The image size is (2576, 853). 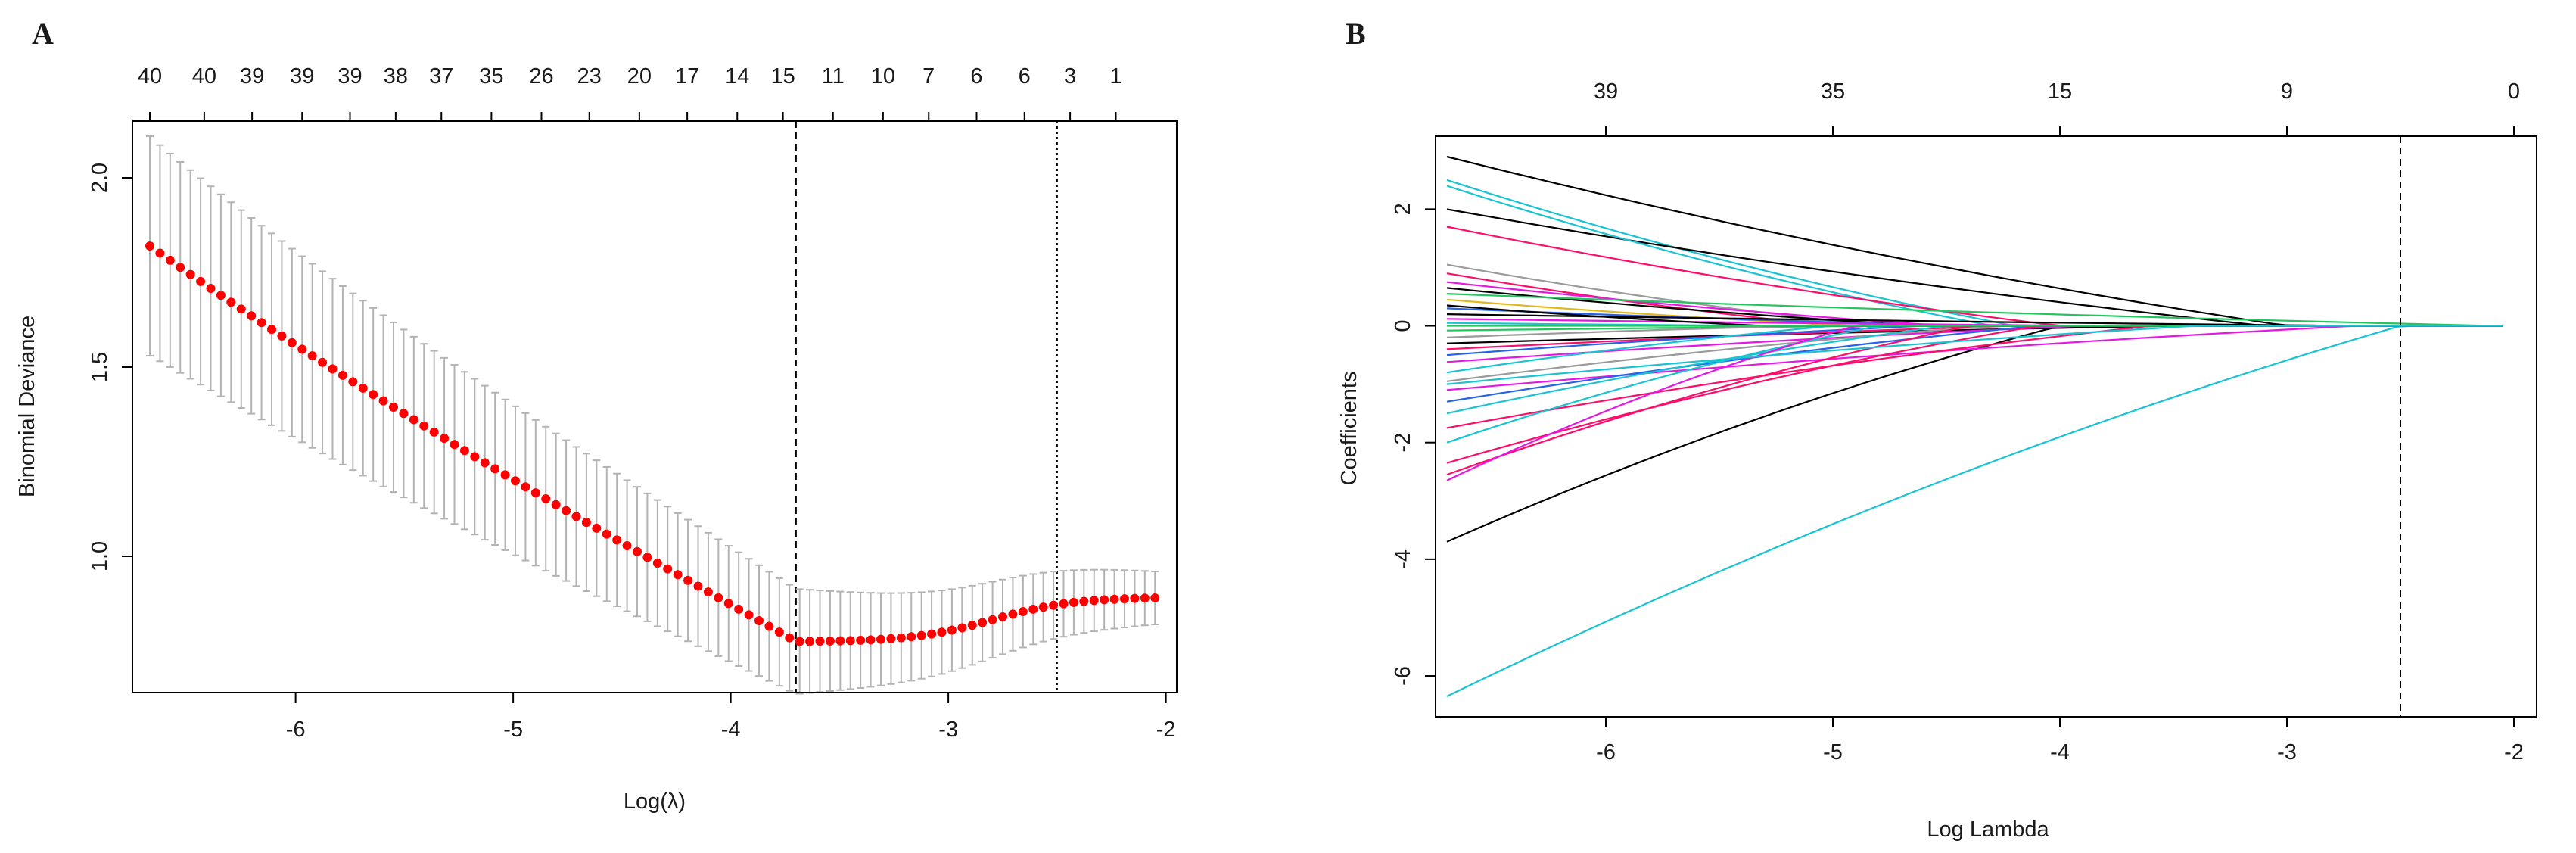 I want to click on panel-a-top-tick-label: 35, so click(x=491, y=77).